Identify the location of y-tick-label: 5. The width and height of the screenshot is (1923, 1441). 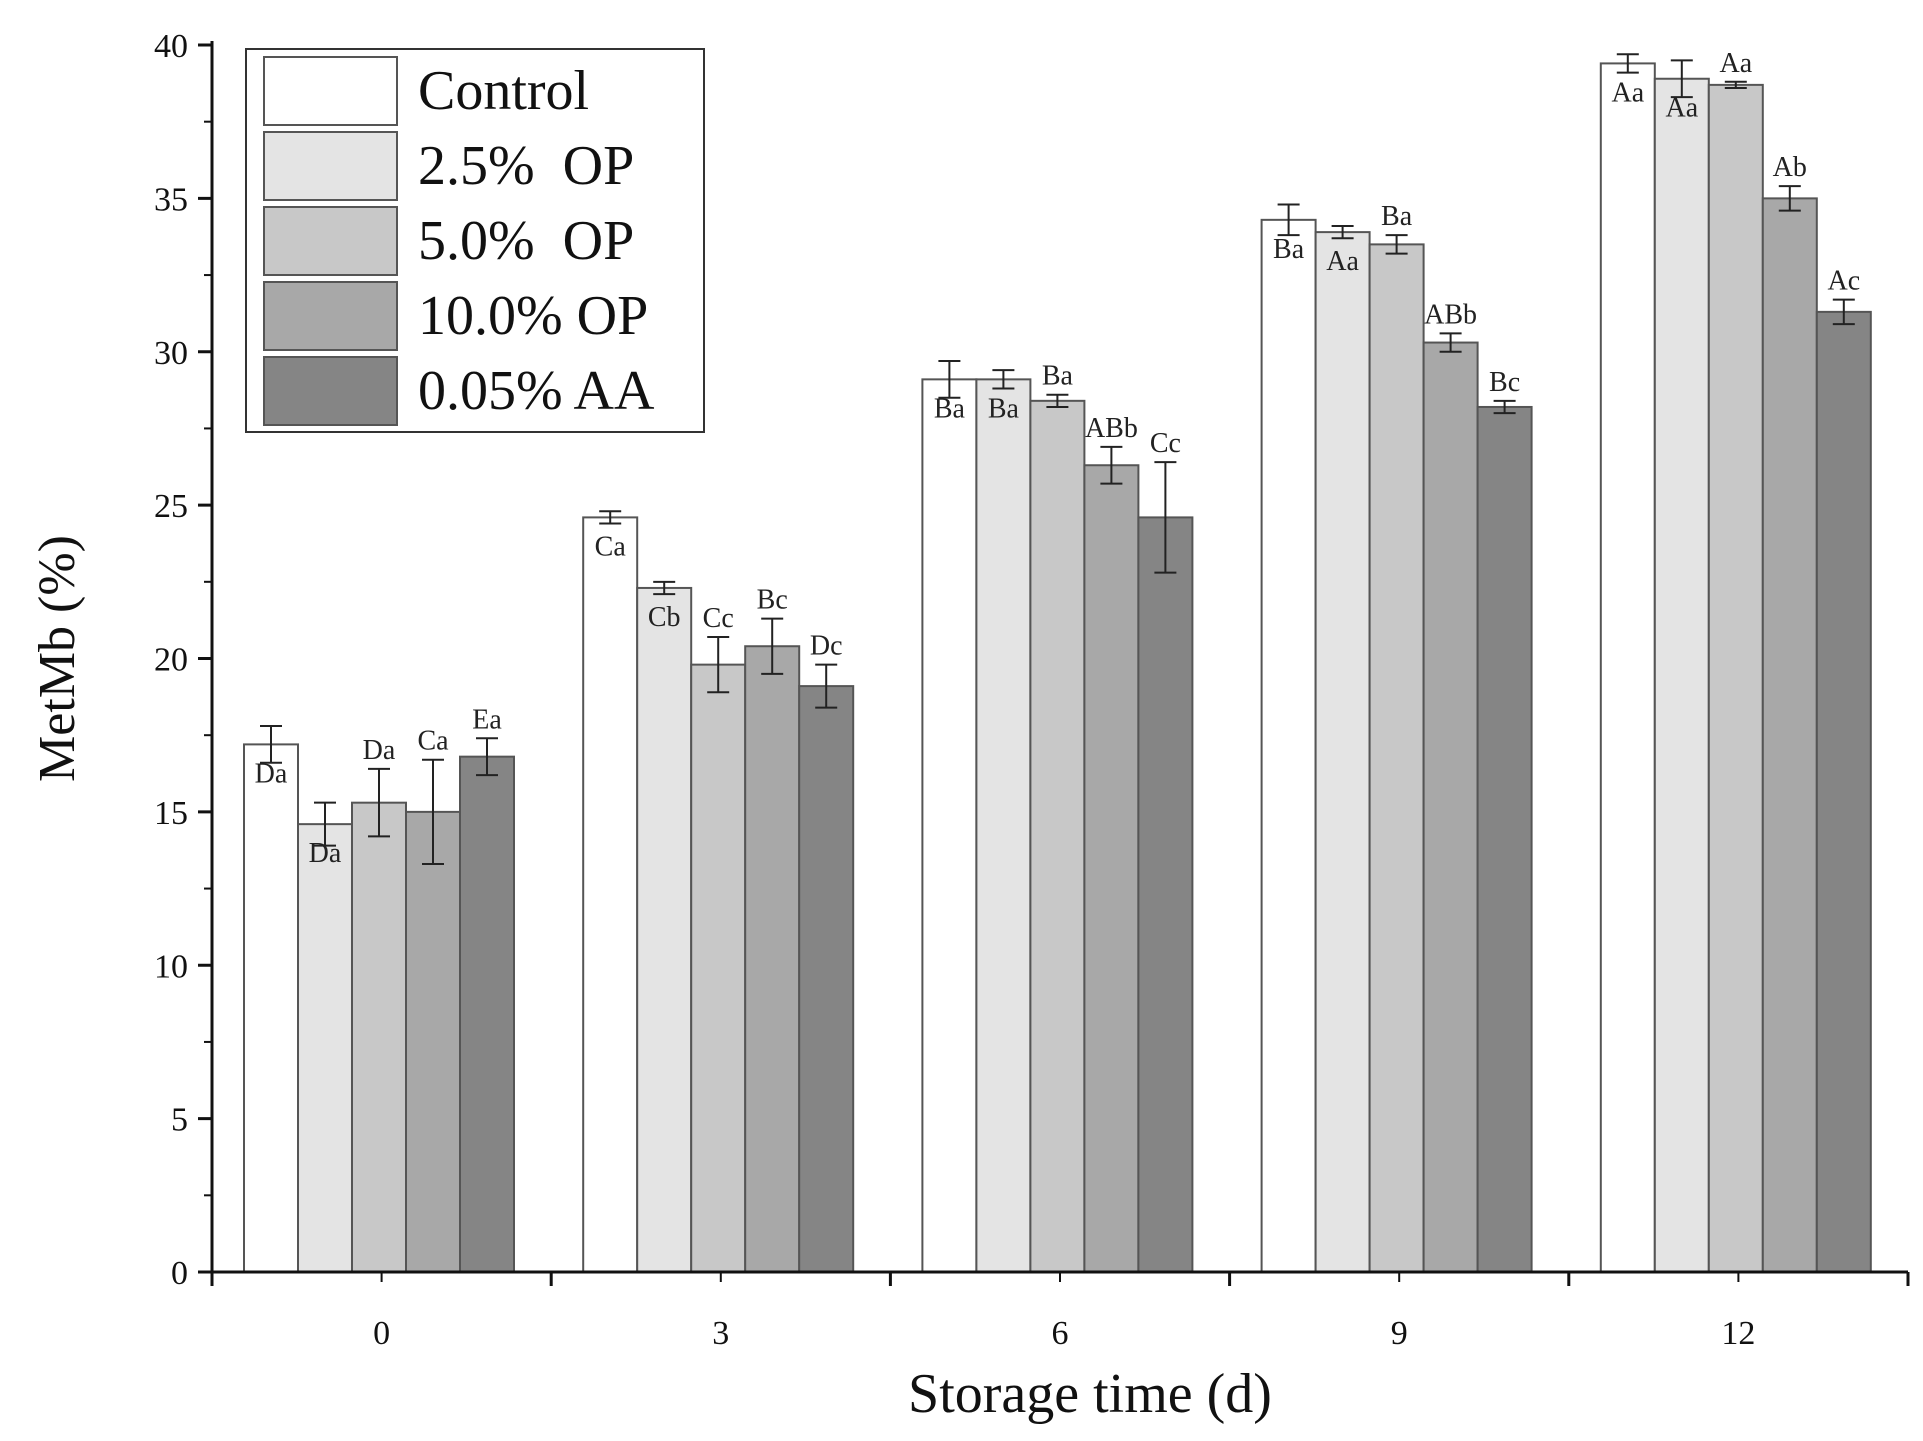
(179, 1120).